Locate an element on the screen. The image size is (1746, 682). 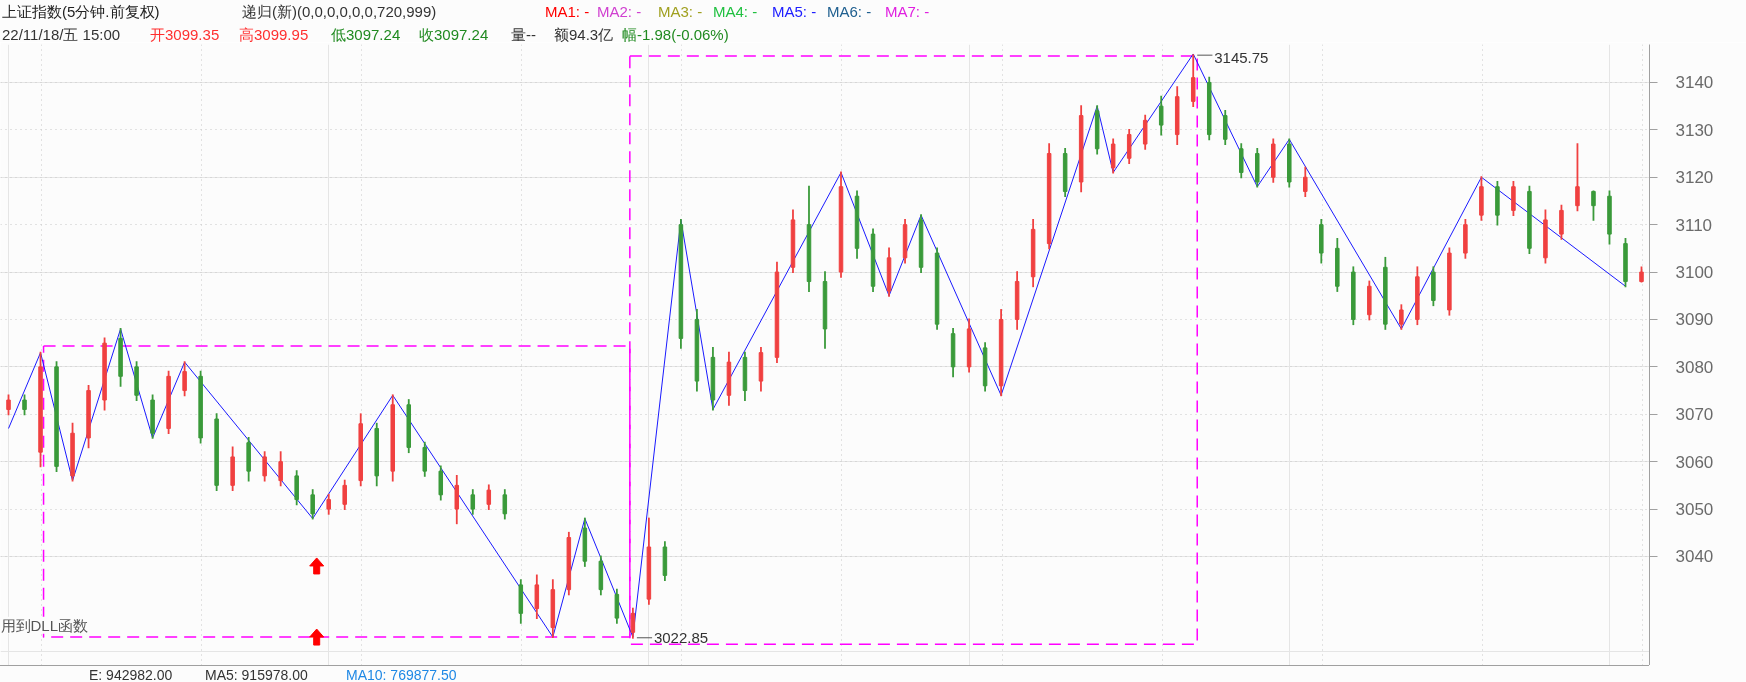
text: MA6: - is located at coordinates (849, 11).